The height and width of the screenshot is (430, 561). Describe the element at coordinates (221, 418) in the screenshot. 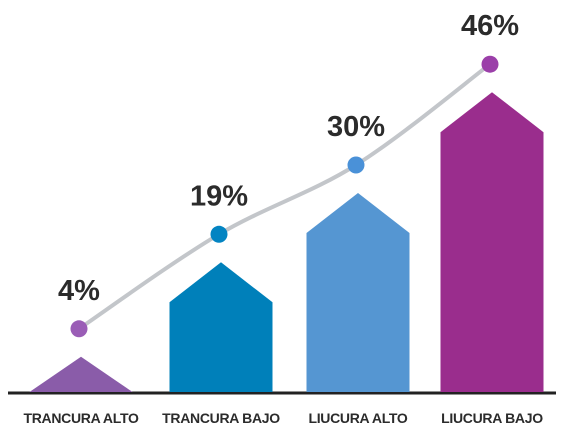

I see `category-label: TRANCURA BAJO` at that location.